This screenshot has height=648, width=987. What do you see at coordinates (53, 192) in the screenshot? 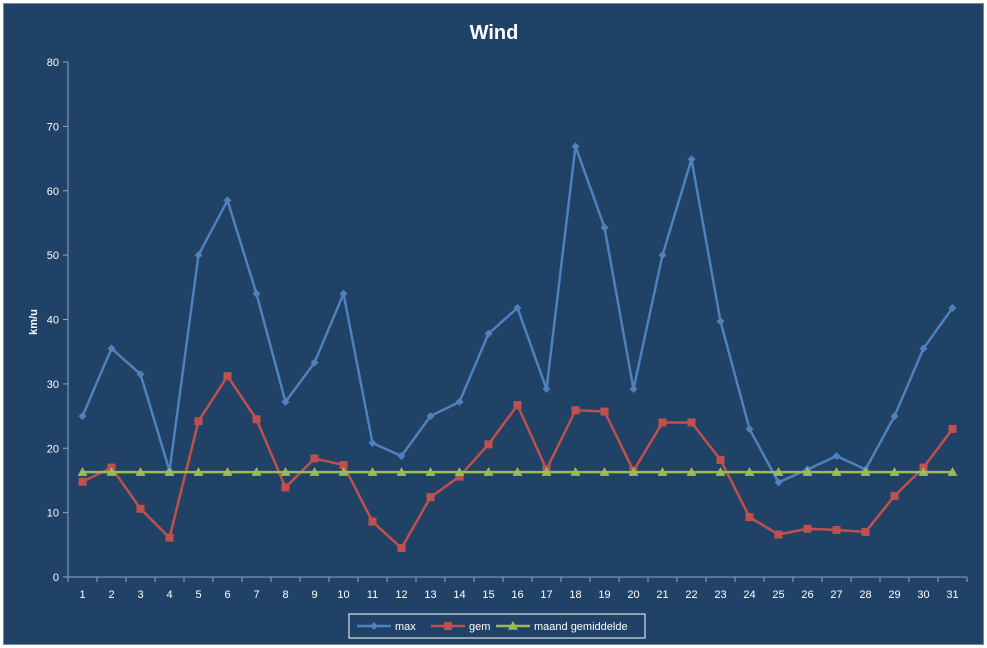
I see `y-tick-label: 60` at bounding box center [53, 192].